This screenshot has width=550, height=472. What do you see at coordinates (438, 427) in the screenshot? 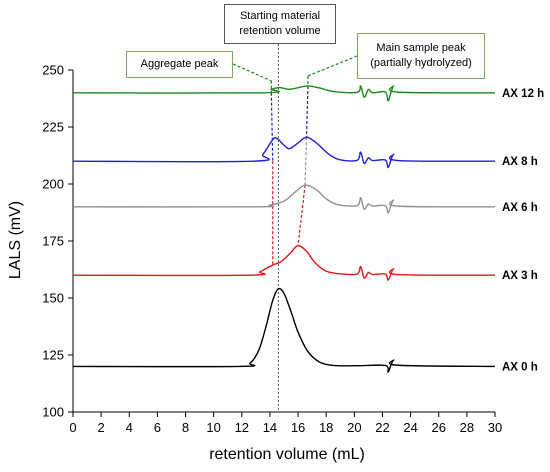
I see `x-tick-label: 26` at bounding box center [438, 427].